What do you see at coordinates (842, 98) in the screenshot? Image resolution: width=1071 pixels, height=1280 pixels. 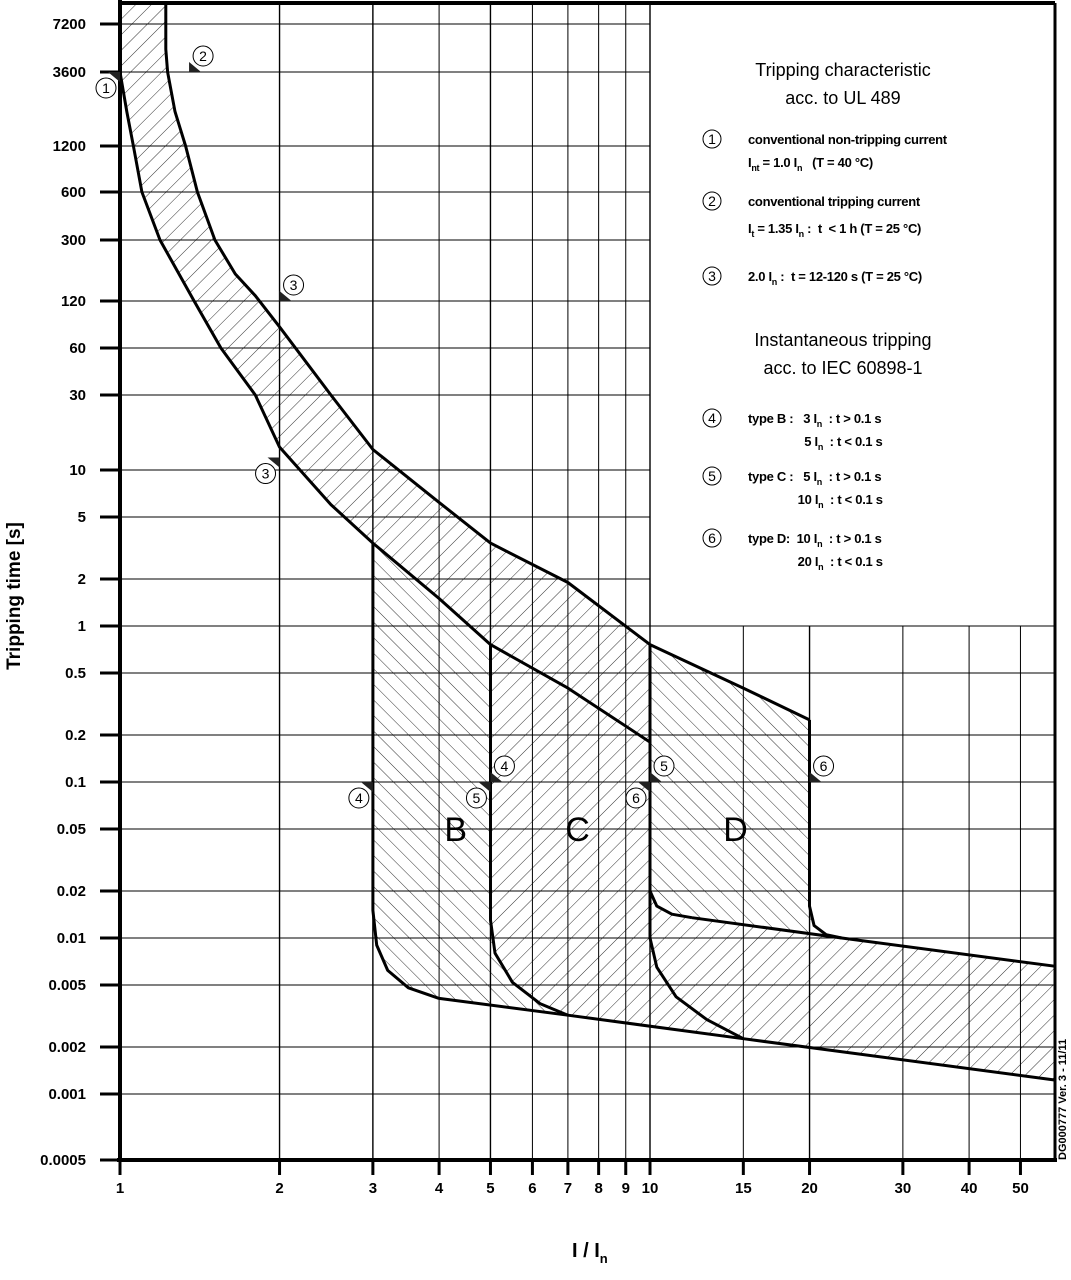 I see `legend-title: acc. to UL 489` at bounding box center [842, 98].